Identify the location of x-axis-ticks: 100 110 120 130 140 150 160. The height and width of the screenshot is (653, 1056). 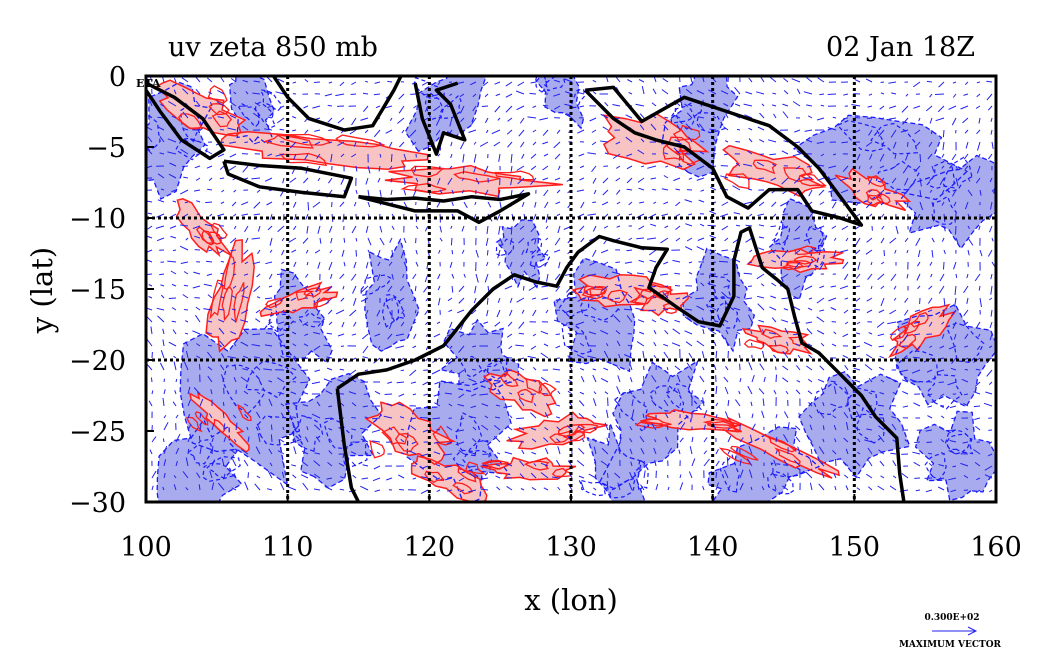
(571, 528).